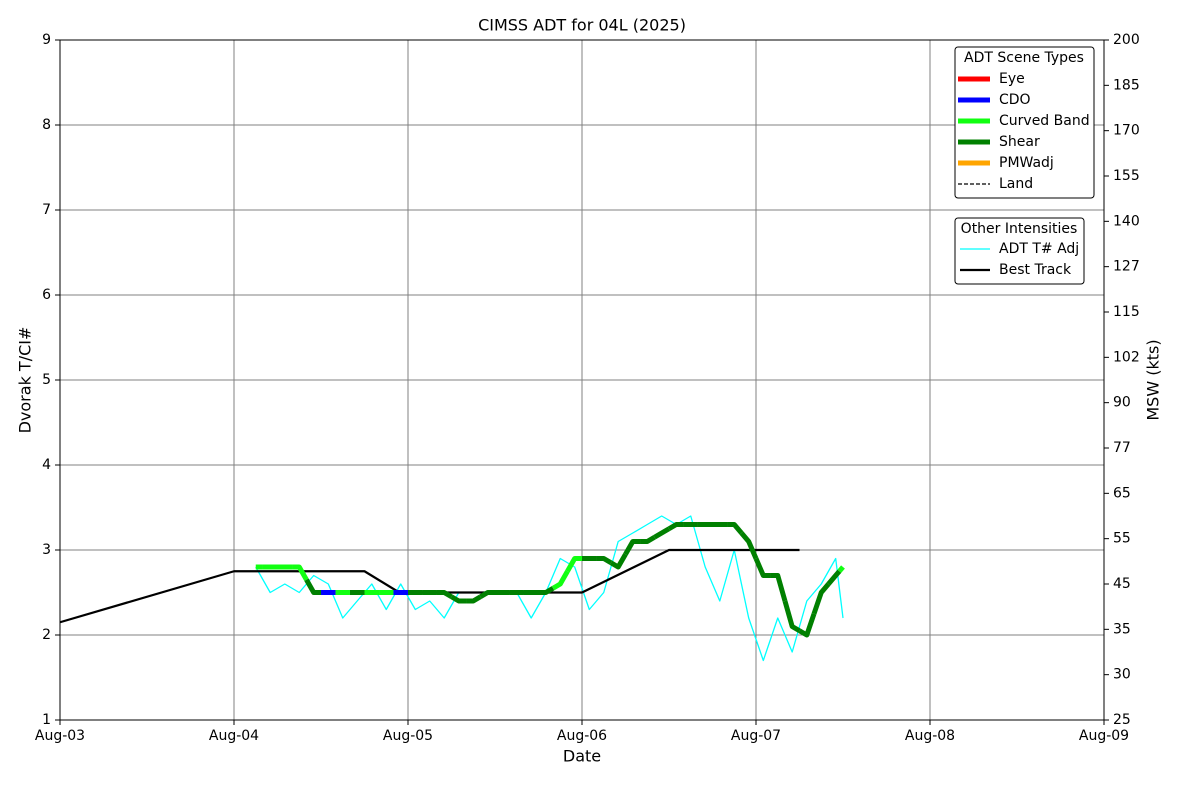  I want to click on legend-other-intensities: Other Intensities ADT T# Adj Best Track, so click(1019, 251).